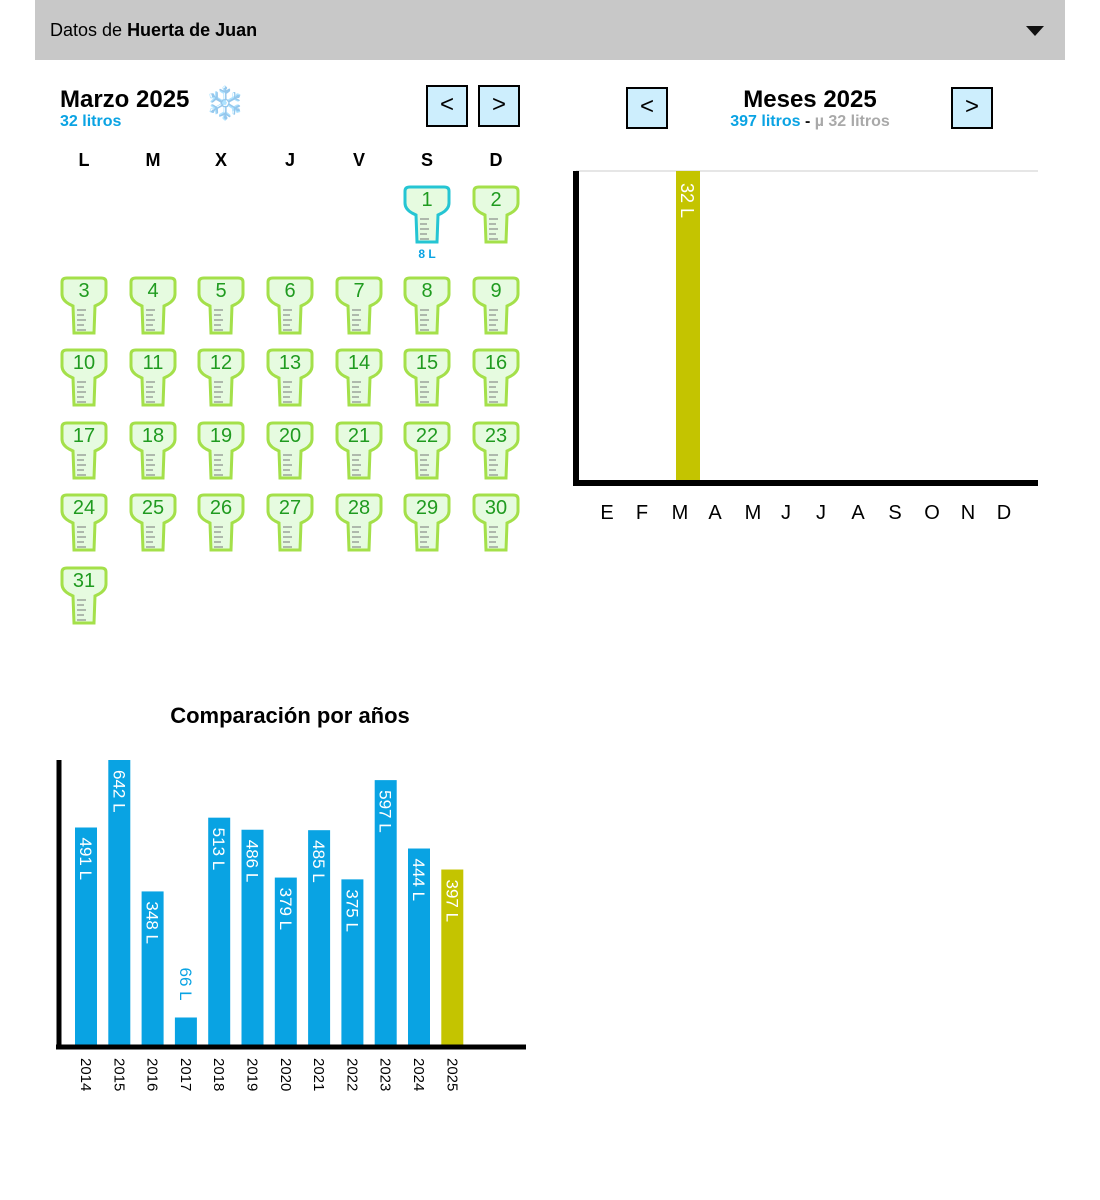  I want to click on year-tick-label: 2023, so click(385, 1074).